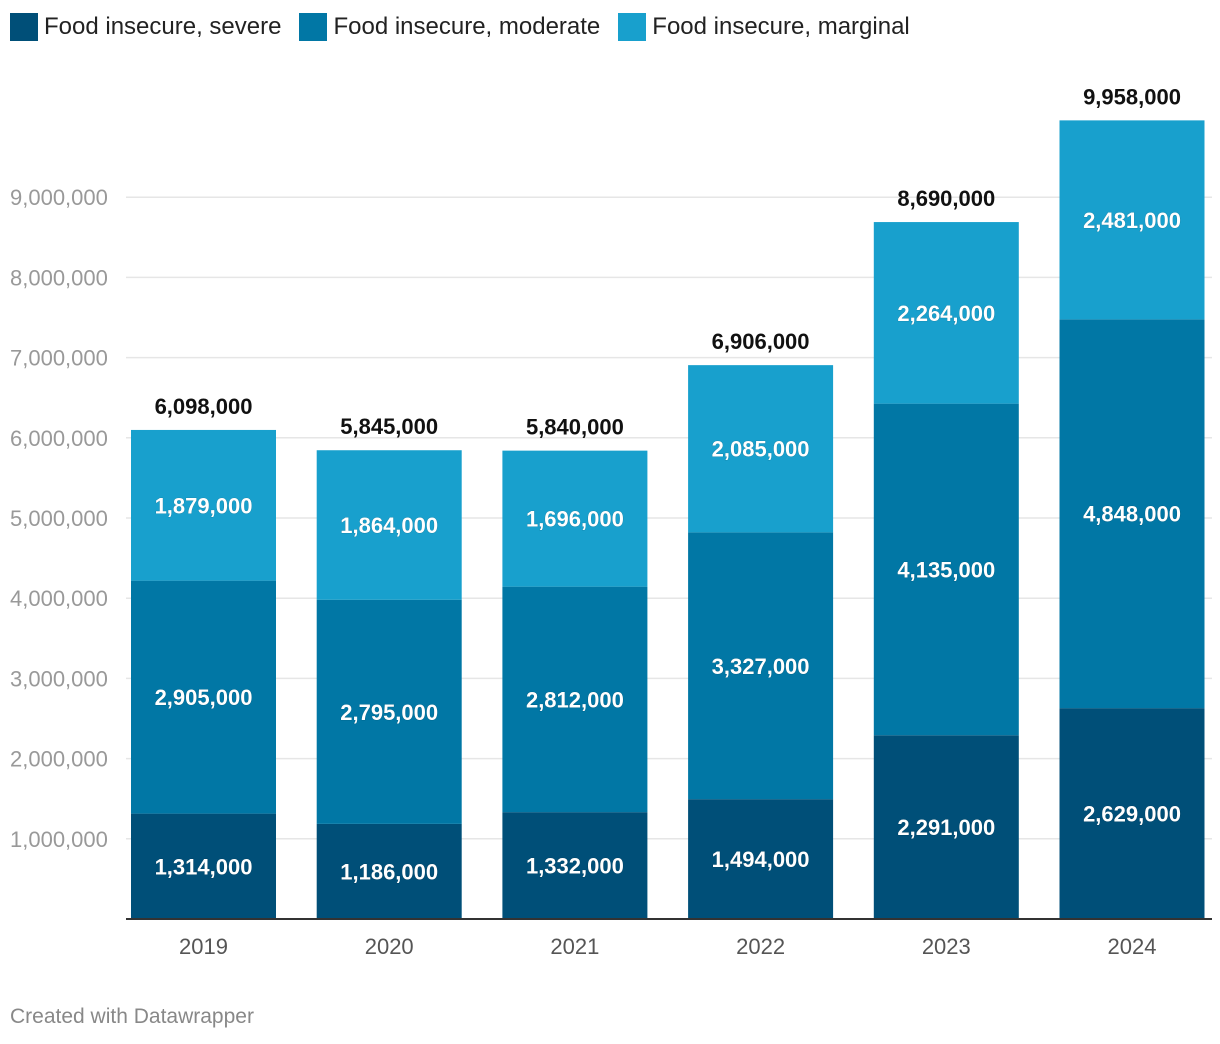  What do you see at coordinates (204, 406) in the screenshot?
I see `total-label: 6,098,000` at bounding box center [204, 406].